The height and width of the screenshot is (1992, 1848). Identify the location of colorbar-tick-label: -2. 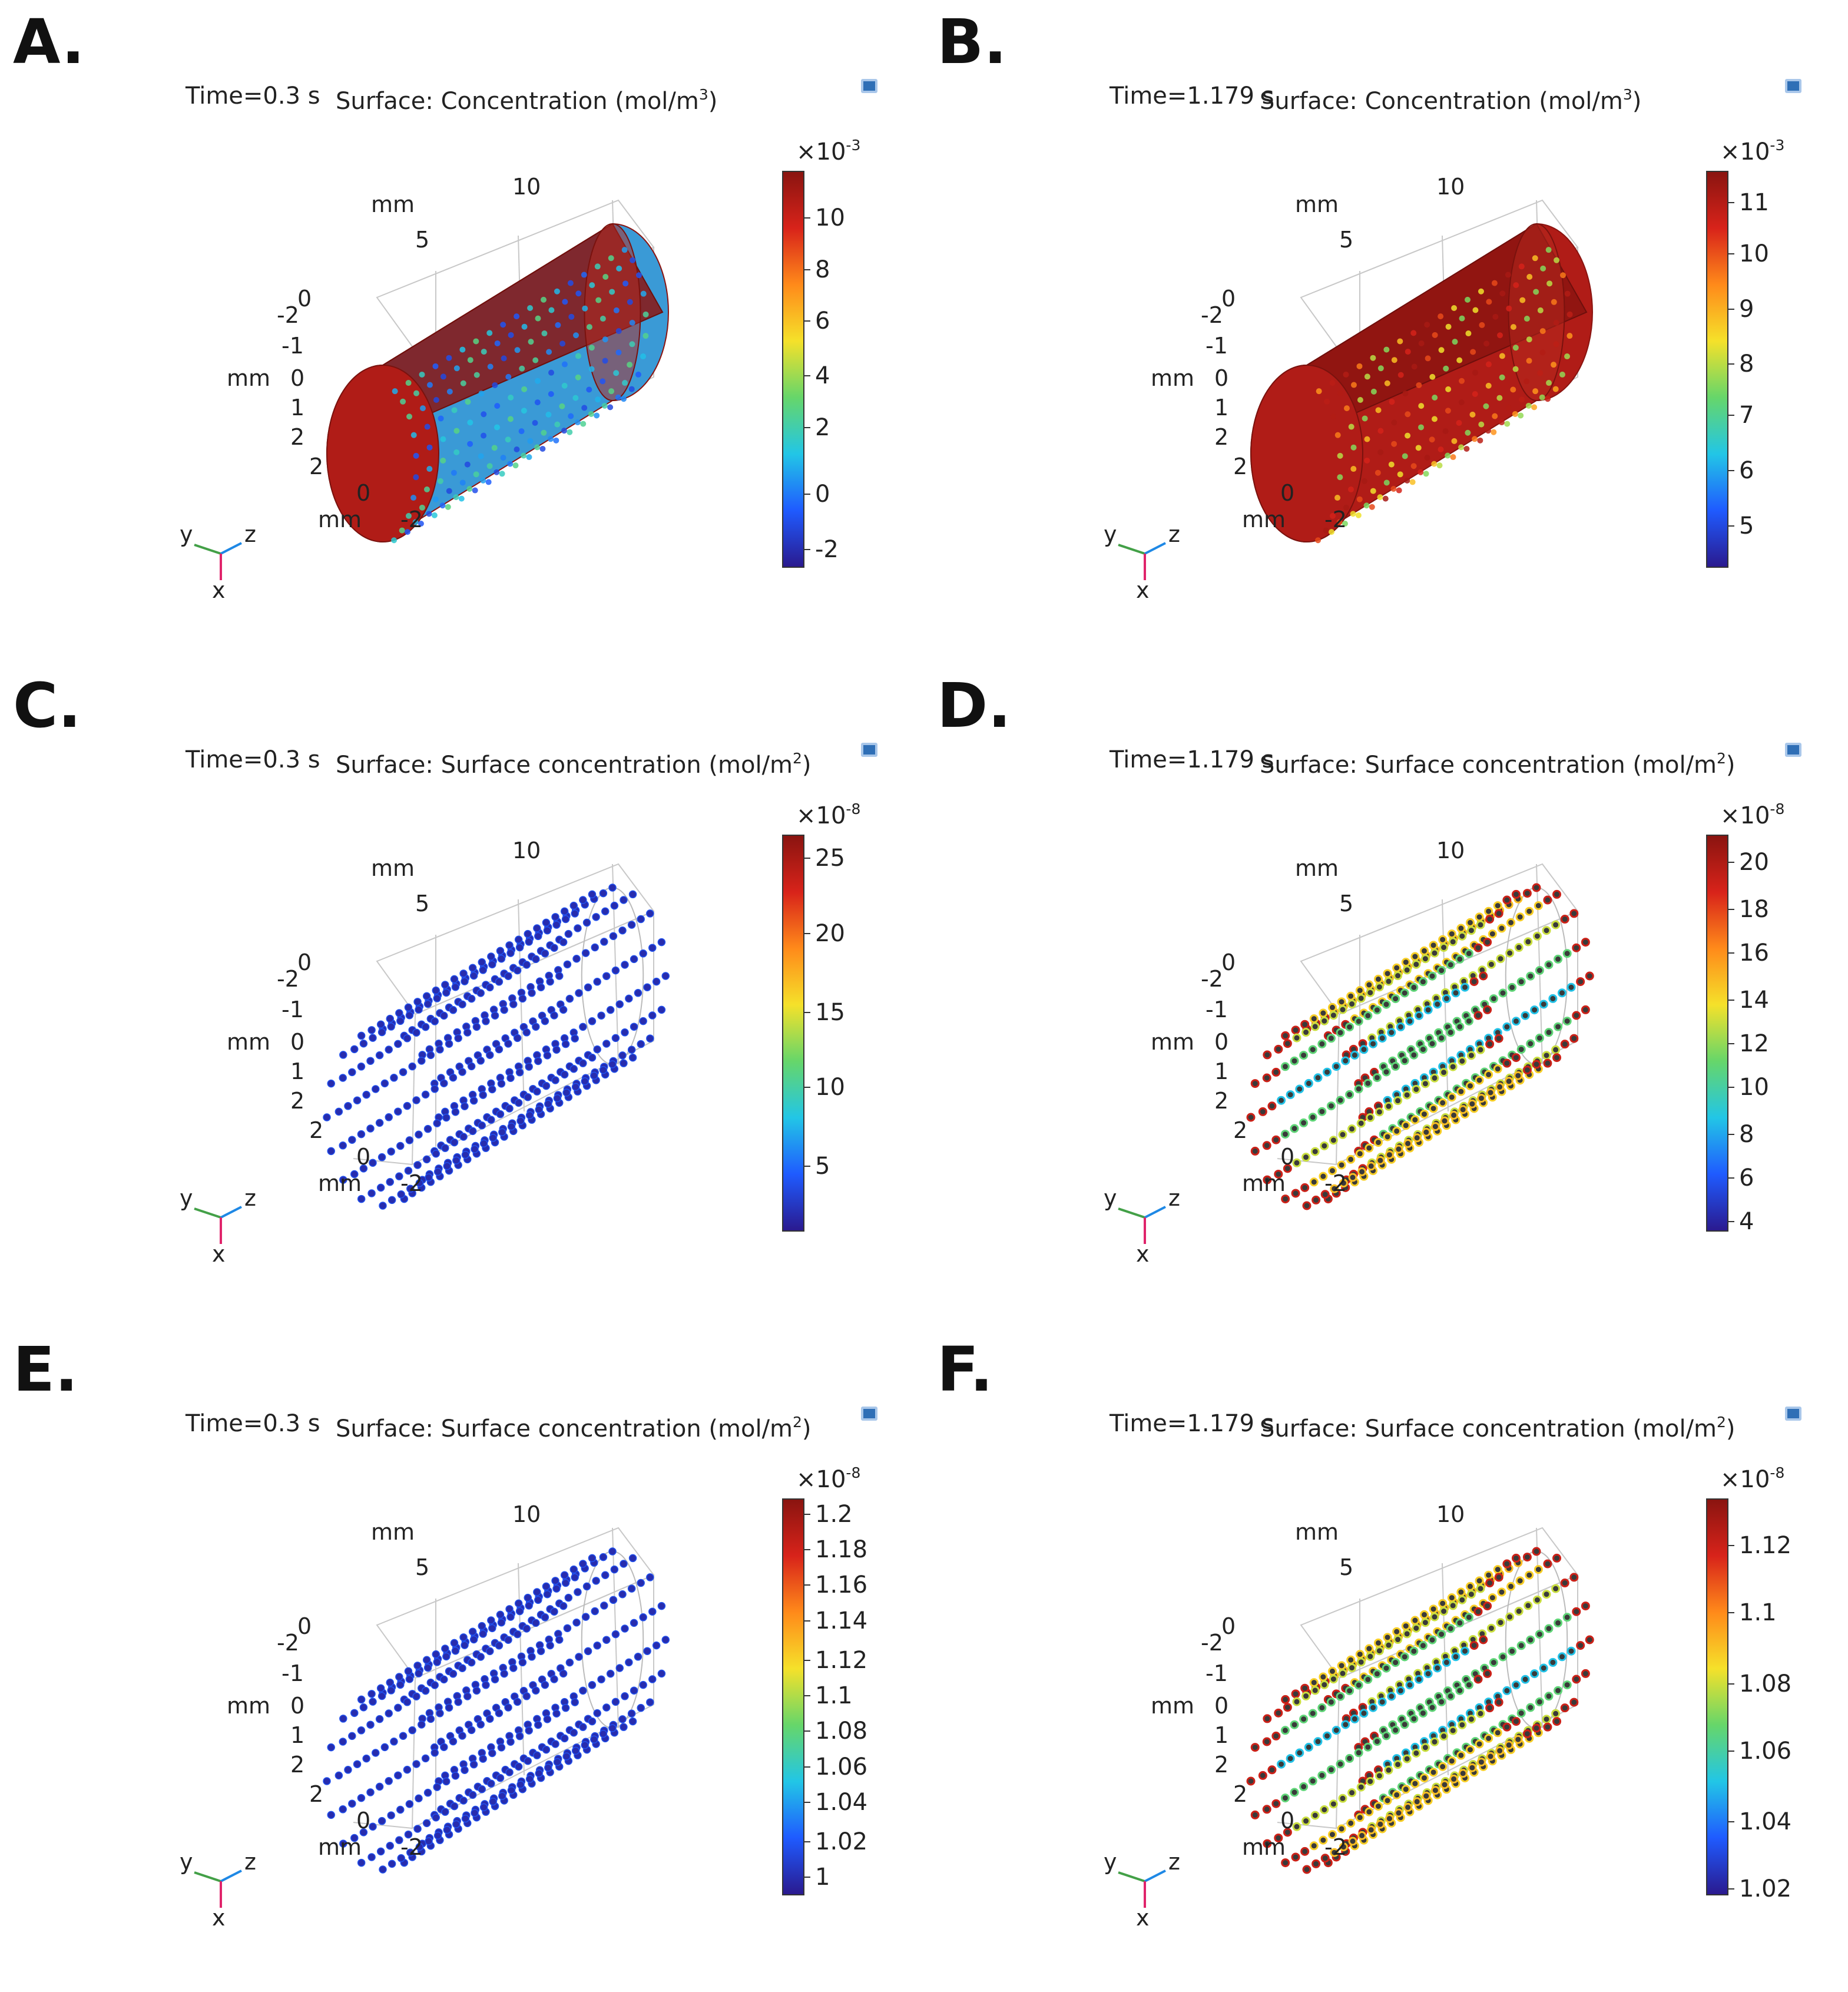
(827, 550).